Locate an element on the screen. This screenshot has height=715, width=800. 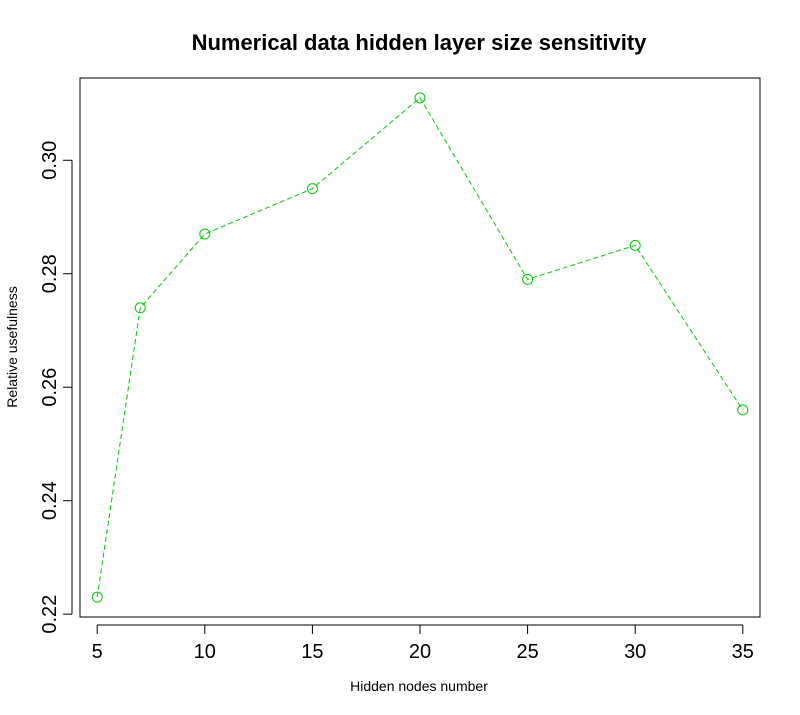
x-tick-label: 5 is located at coordinates (97, 652).